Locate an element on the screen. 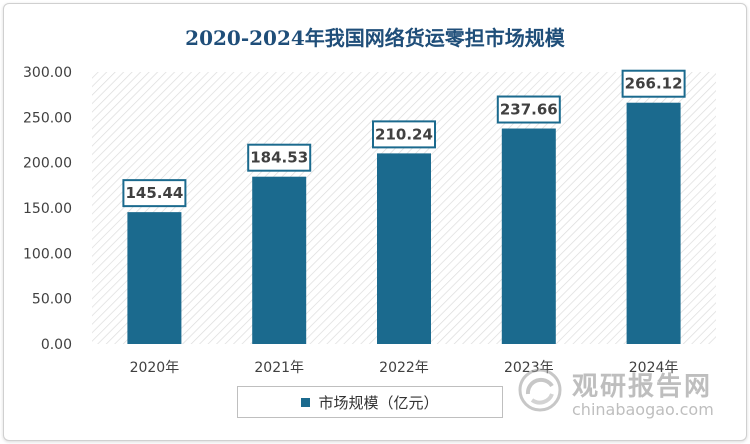 The width and height of the screenshot is (750, 444). data-label: 237.66 is located at coordinates (529, 110).